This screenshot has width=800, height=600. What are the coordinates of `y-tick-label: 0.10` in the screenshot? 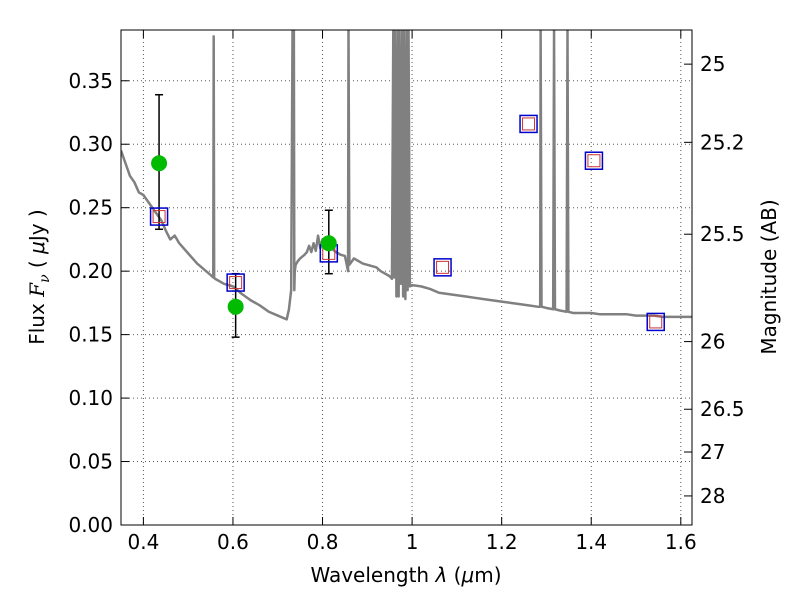 It's located at (90, 398).